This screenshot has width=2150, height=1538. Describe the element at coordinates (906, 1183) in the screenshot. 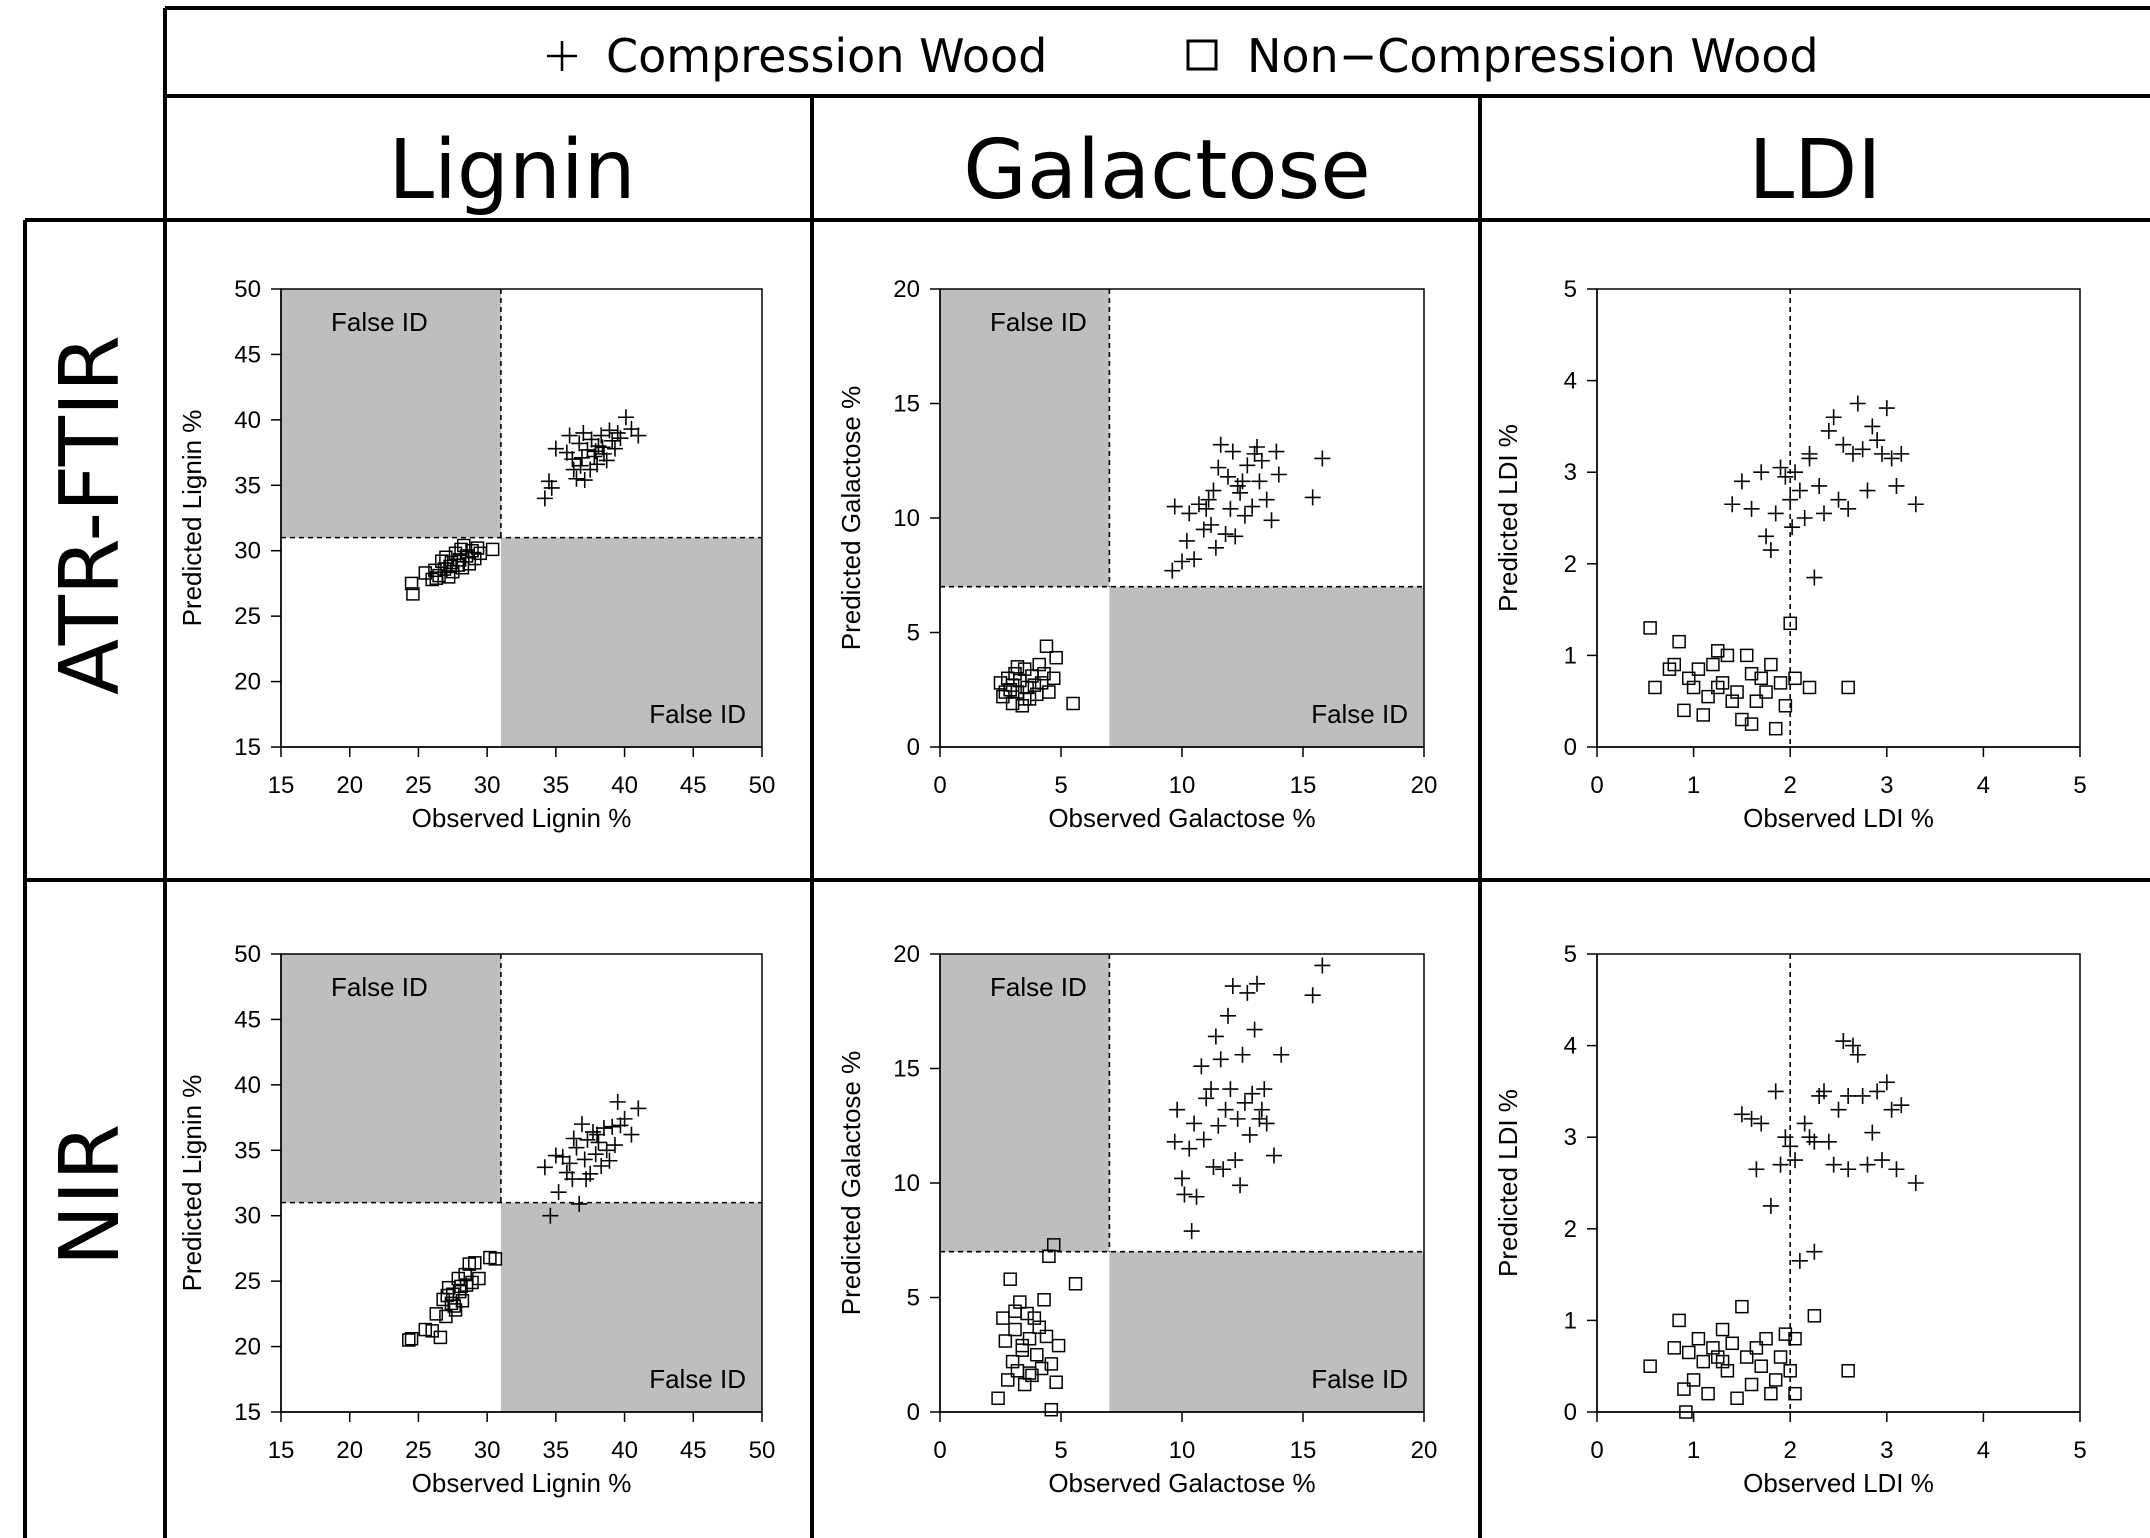

I see `y-tick-label: 10` at that location.